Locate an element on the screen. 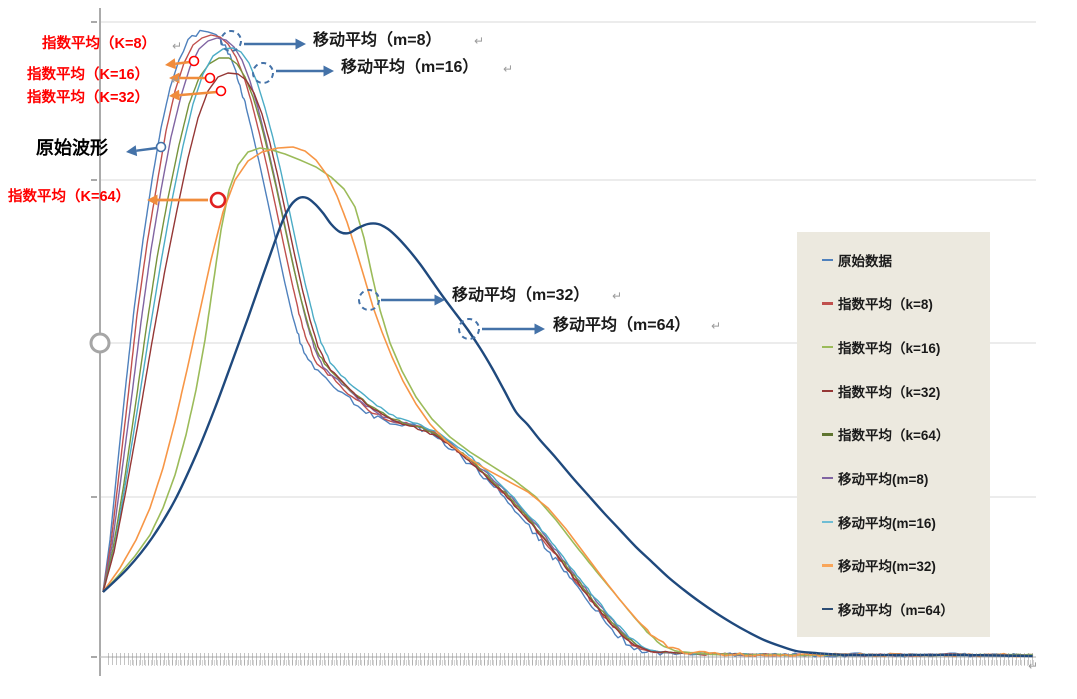 This screenshot has width=1077, height=699. legend-item: 指数平均（k=32) is located at coordinates (906, 391).